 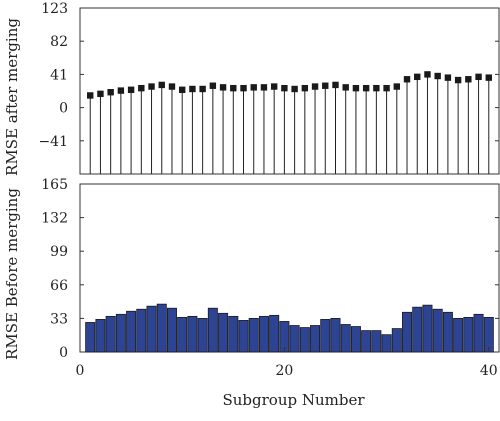 I want to click on top-y-axis-label: RMSE after merging, so click(x=12, y=97).